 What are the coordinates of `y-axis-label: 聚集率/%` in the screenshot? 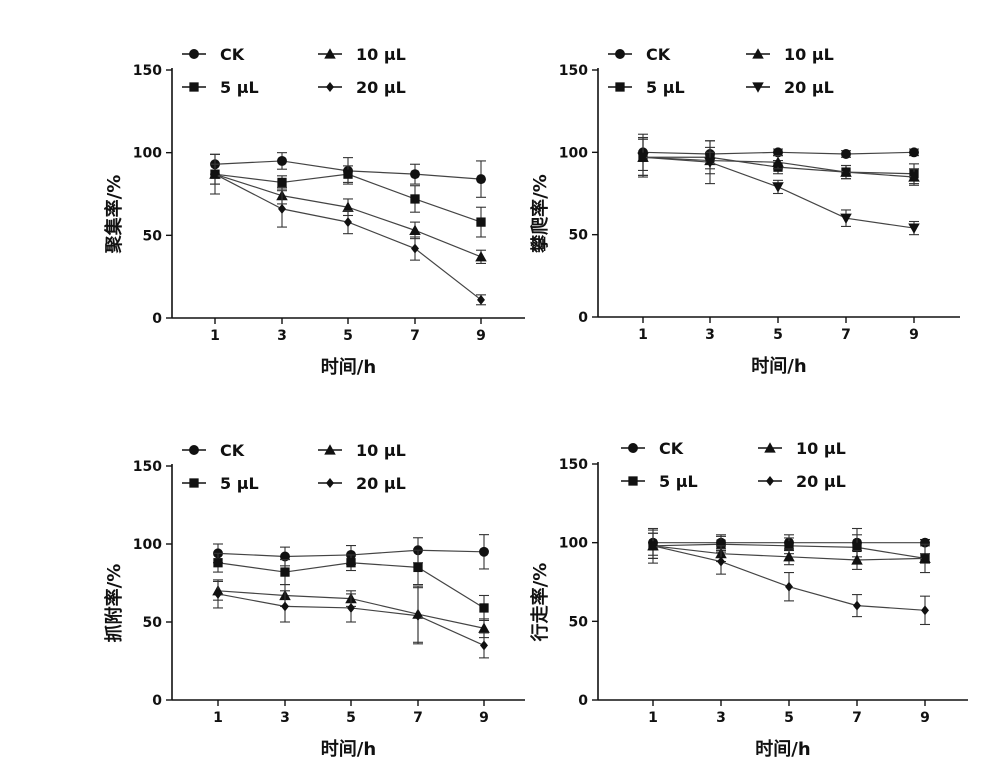 It's located at (114, 215).